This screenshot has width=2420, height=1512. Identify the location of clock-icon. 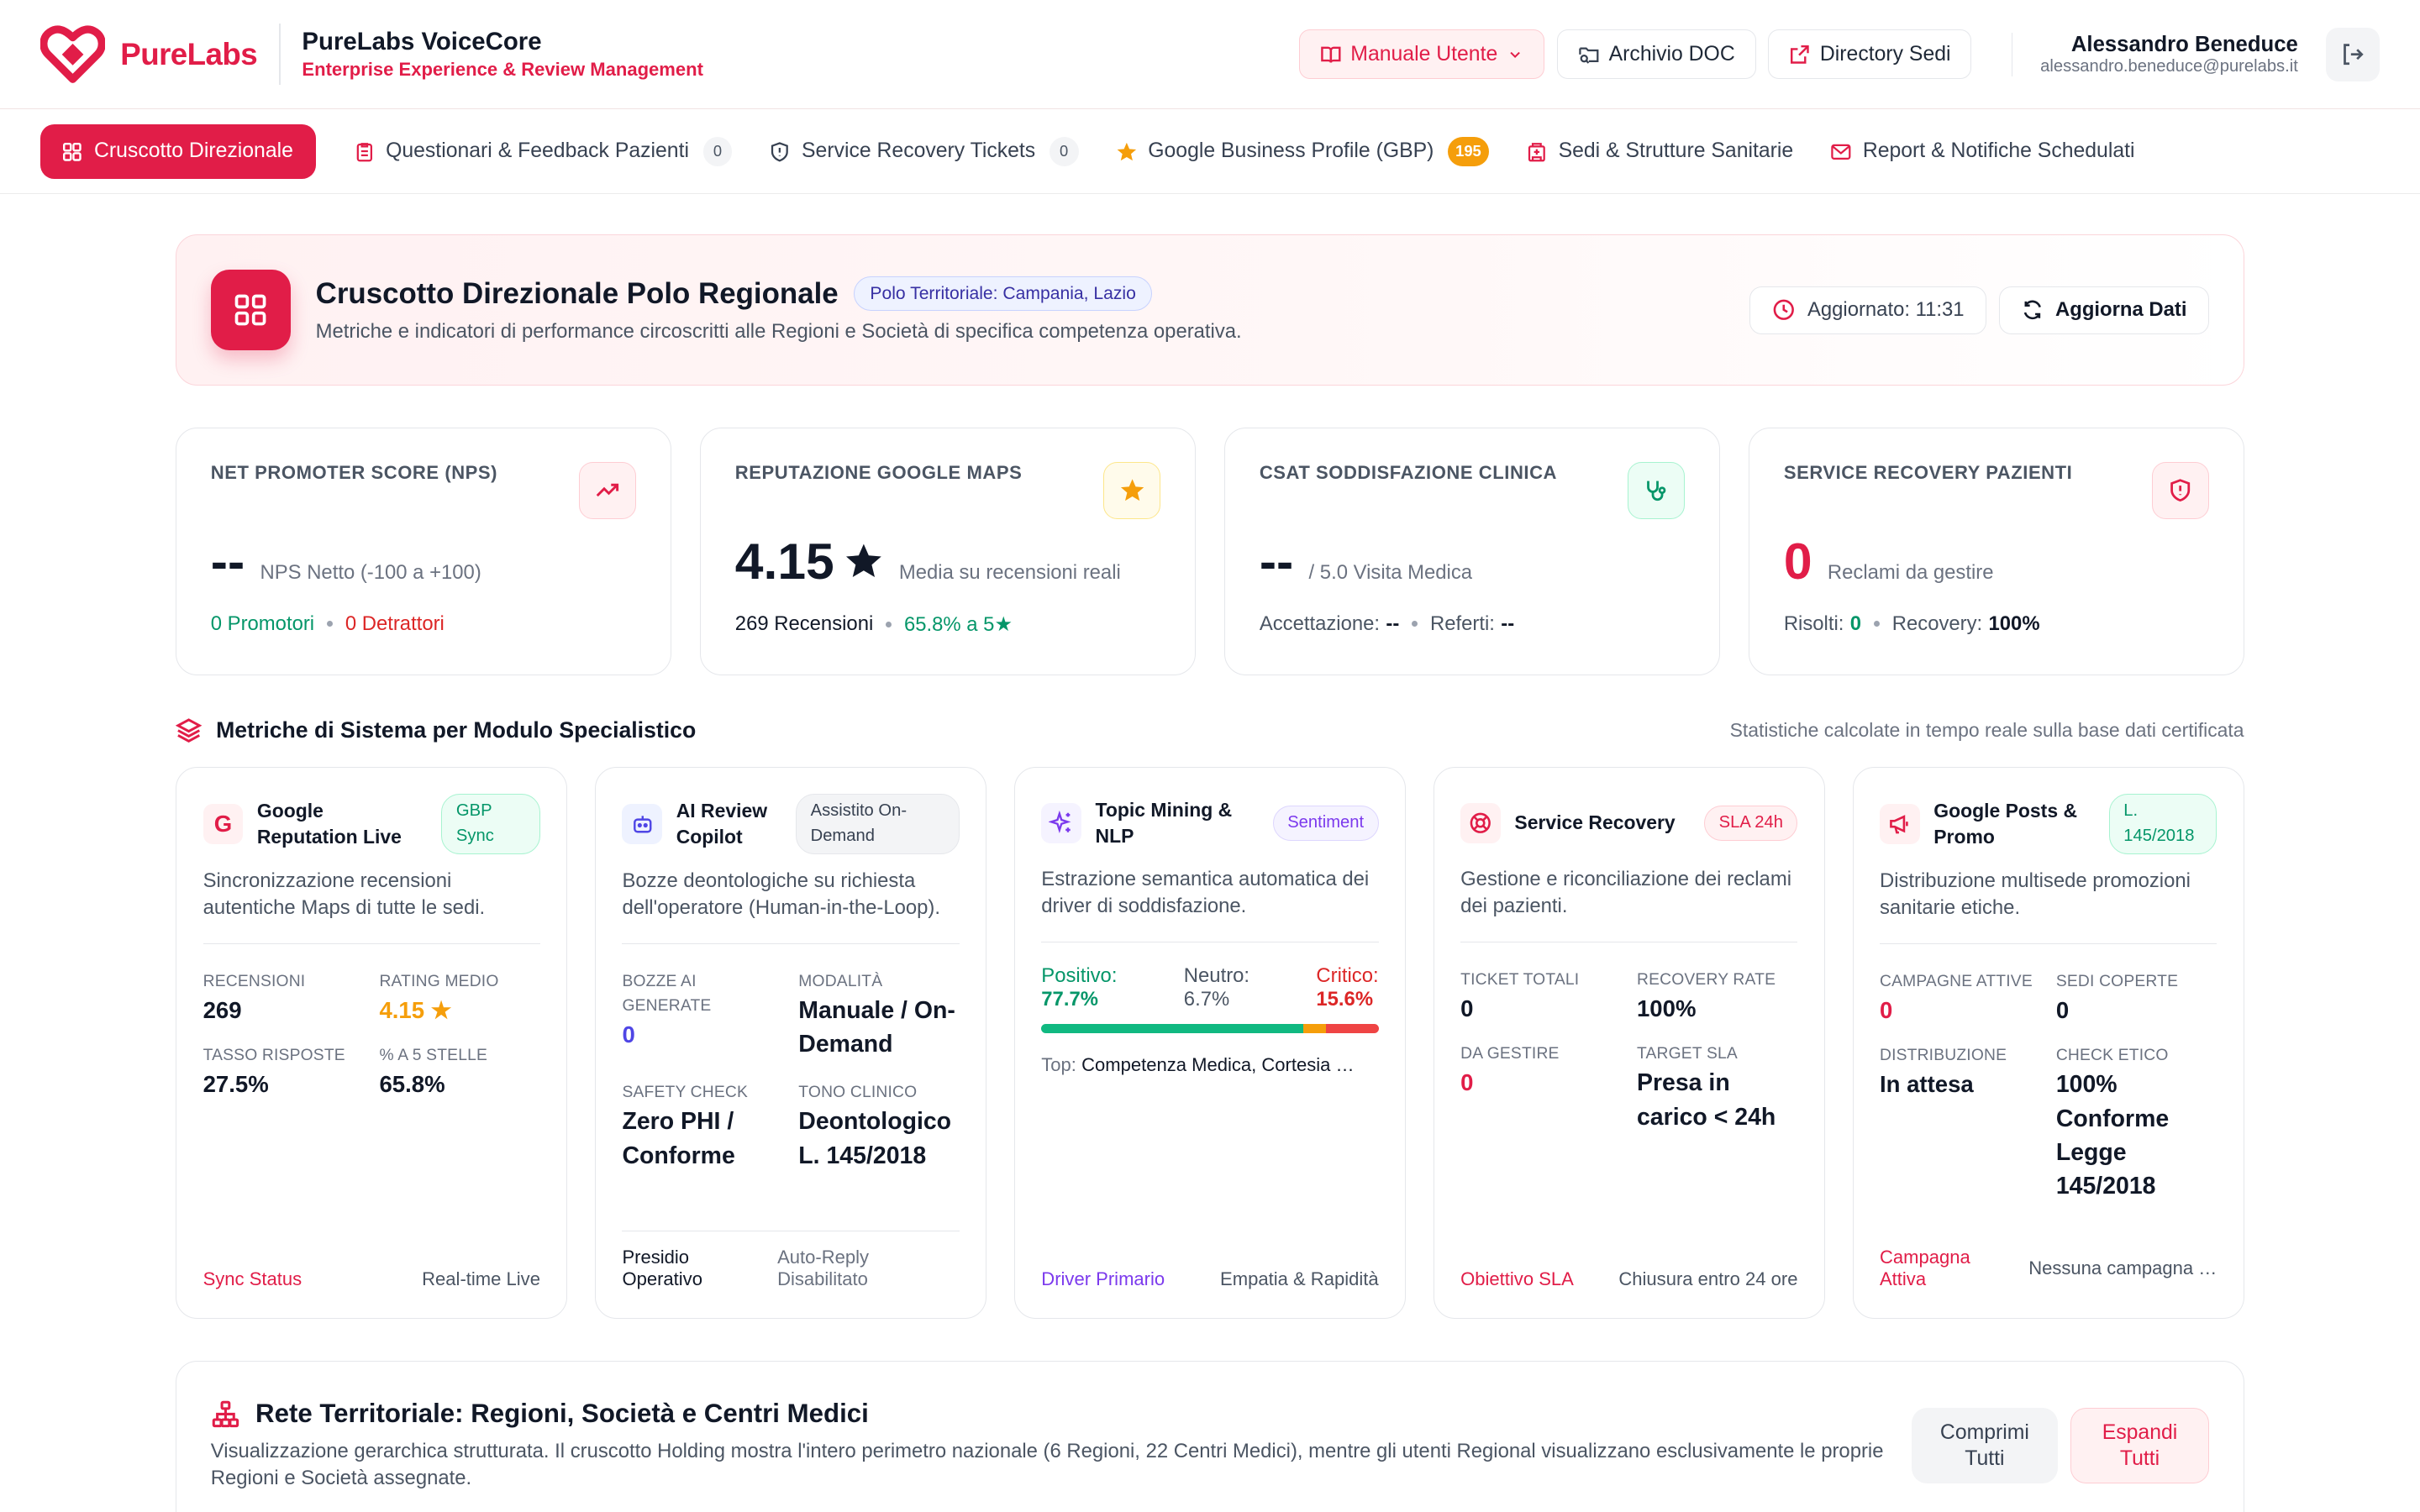
(1784, 310).